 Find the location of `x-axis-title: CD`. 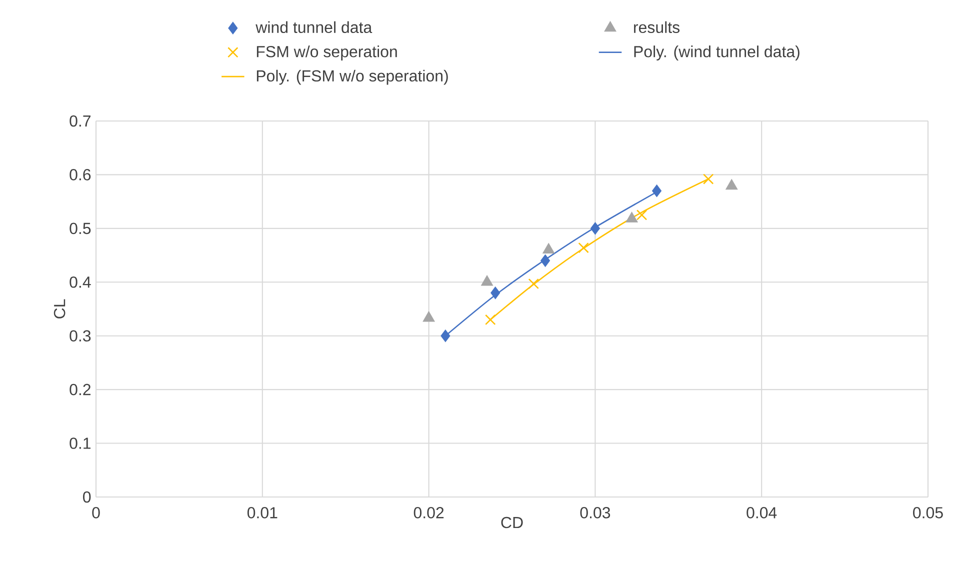

x-axis-title: CD is located at coordinates (512, 522).